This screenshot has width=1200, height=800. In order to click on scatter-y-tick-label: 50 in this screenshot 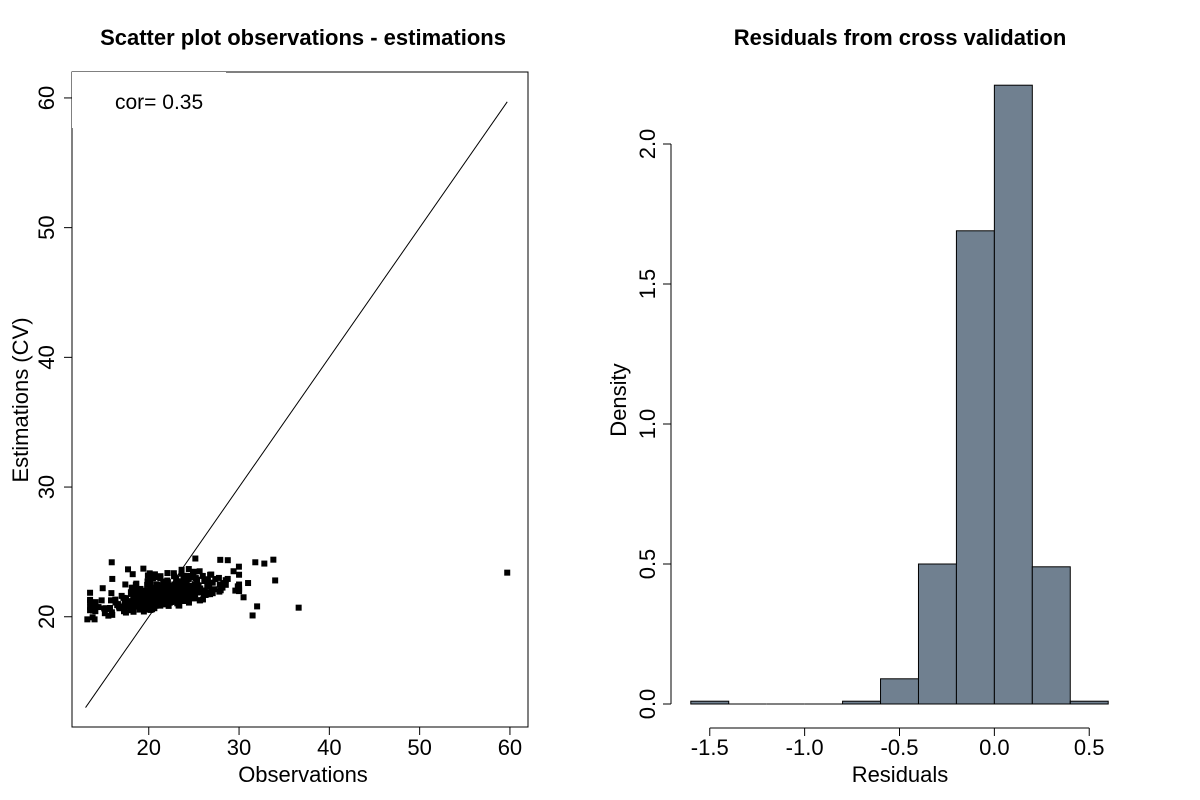, I will do `click(46, 227)`.